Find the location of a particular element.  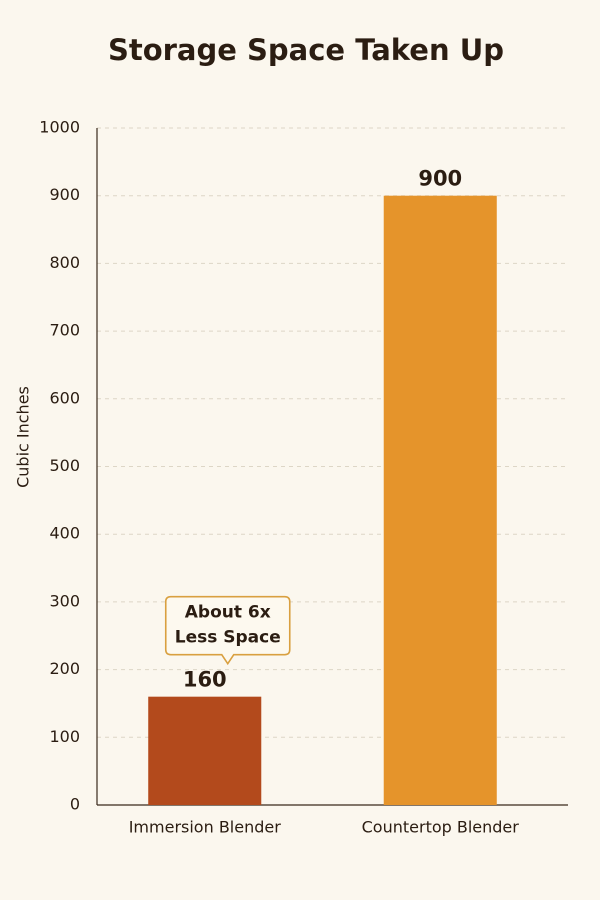

value-label: 160 is located at coordinates (205, 680).